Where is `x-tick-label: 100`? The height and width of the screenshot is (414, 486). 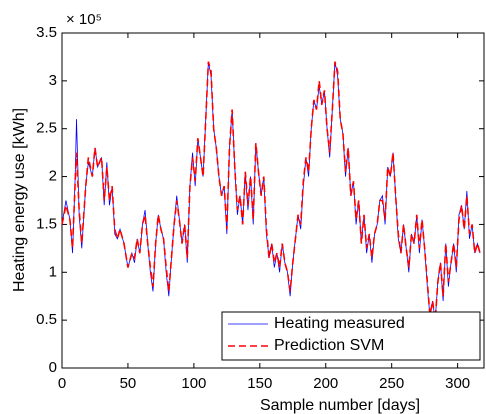
x-tick-label: 100 is located at coordinates (193, 383).